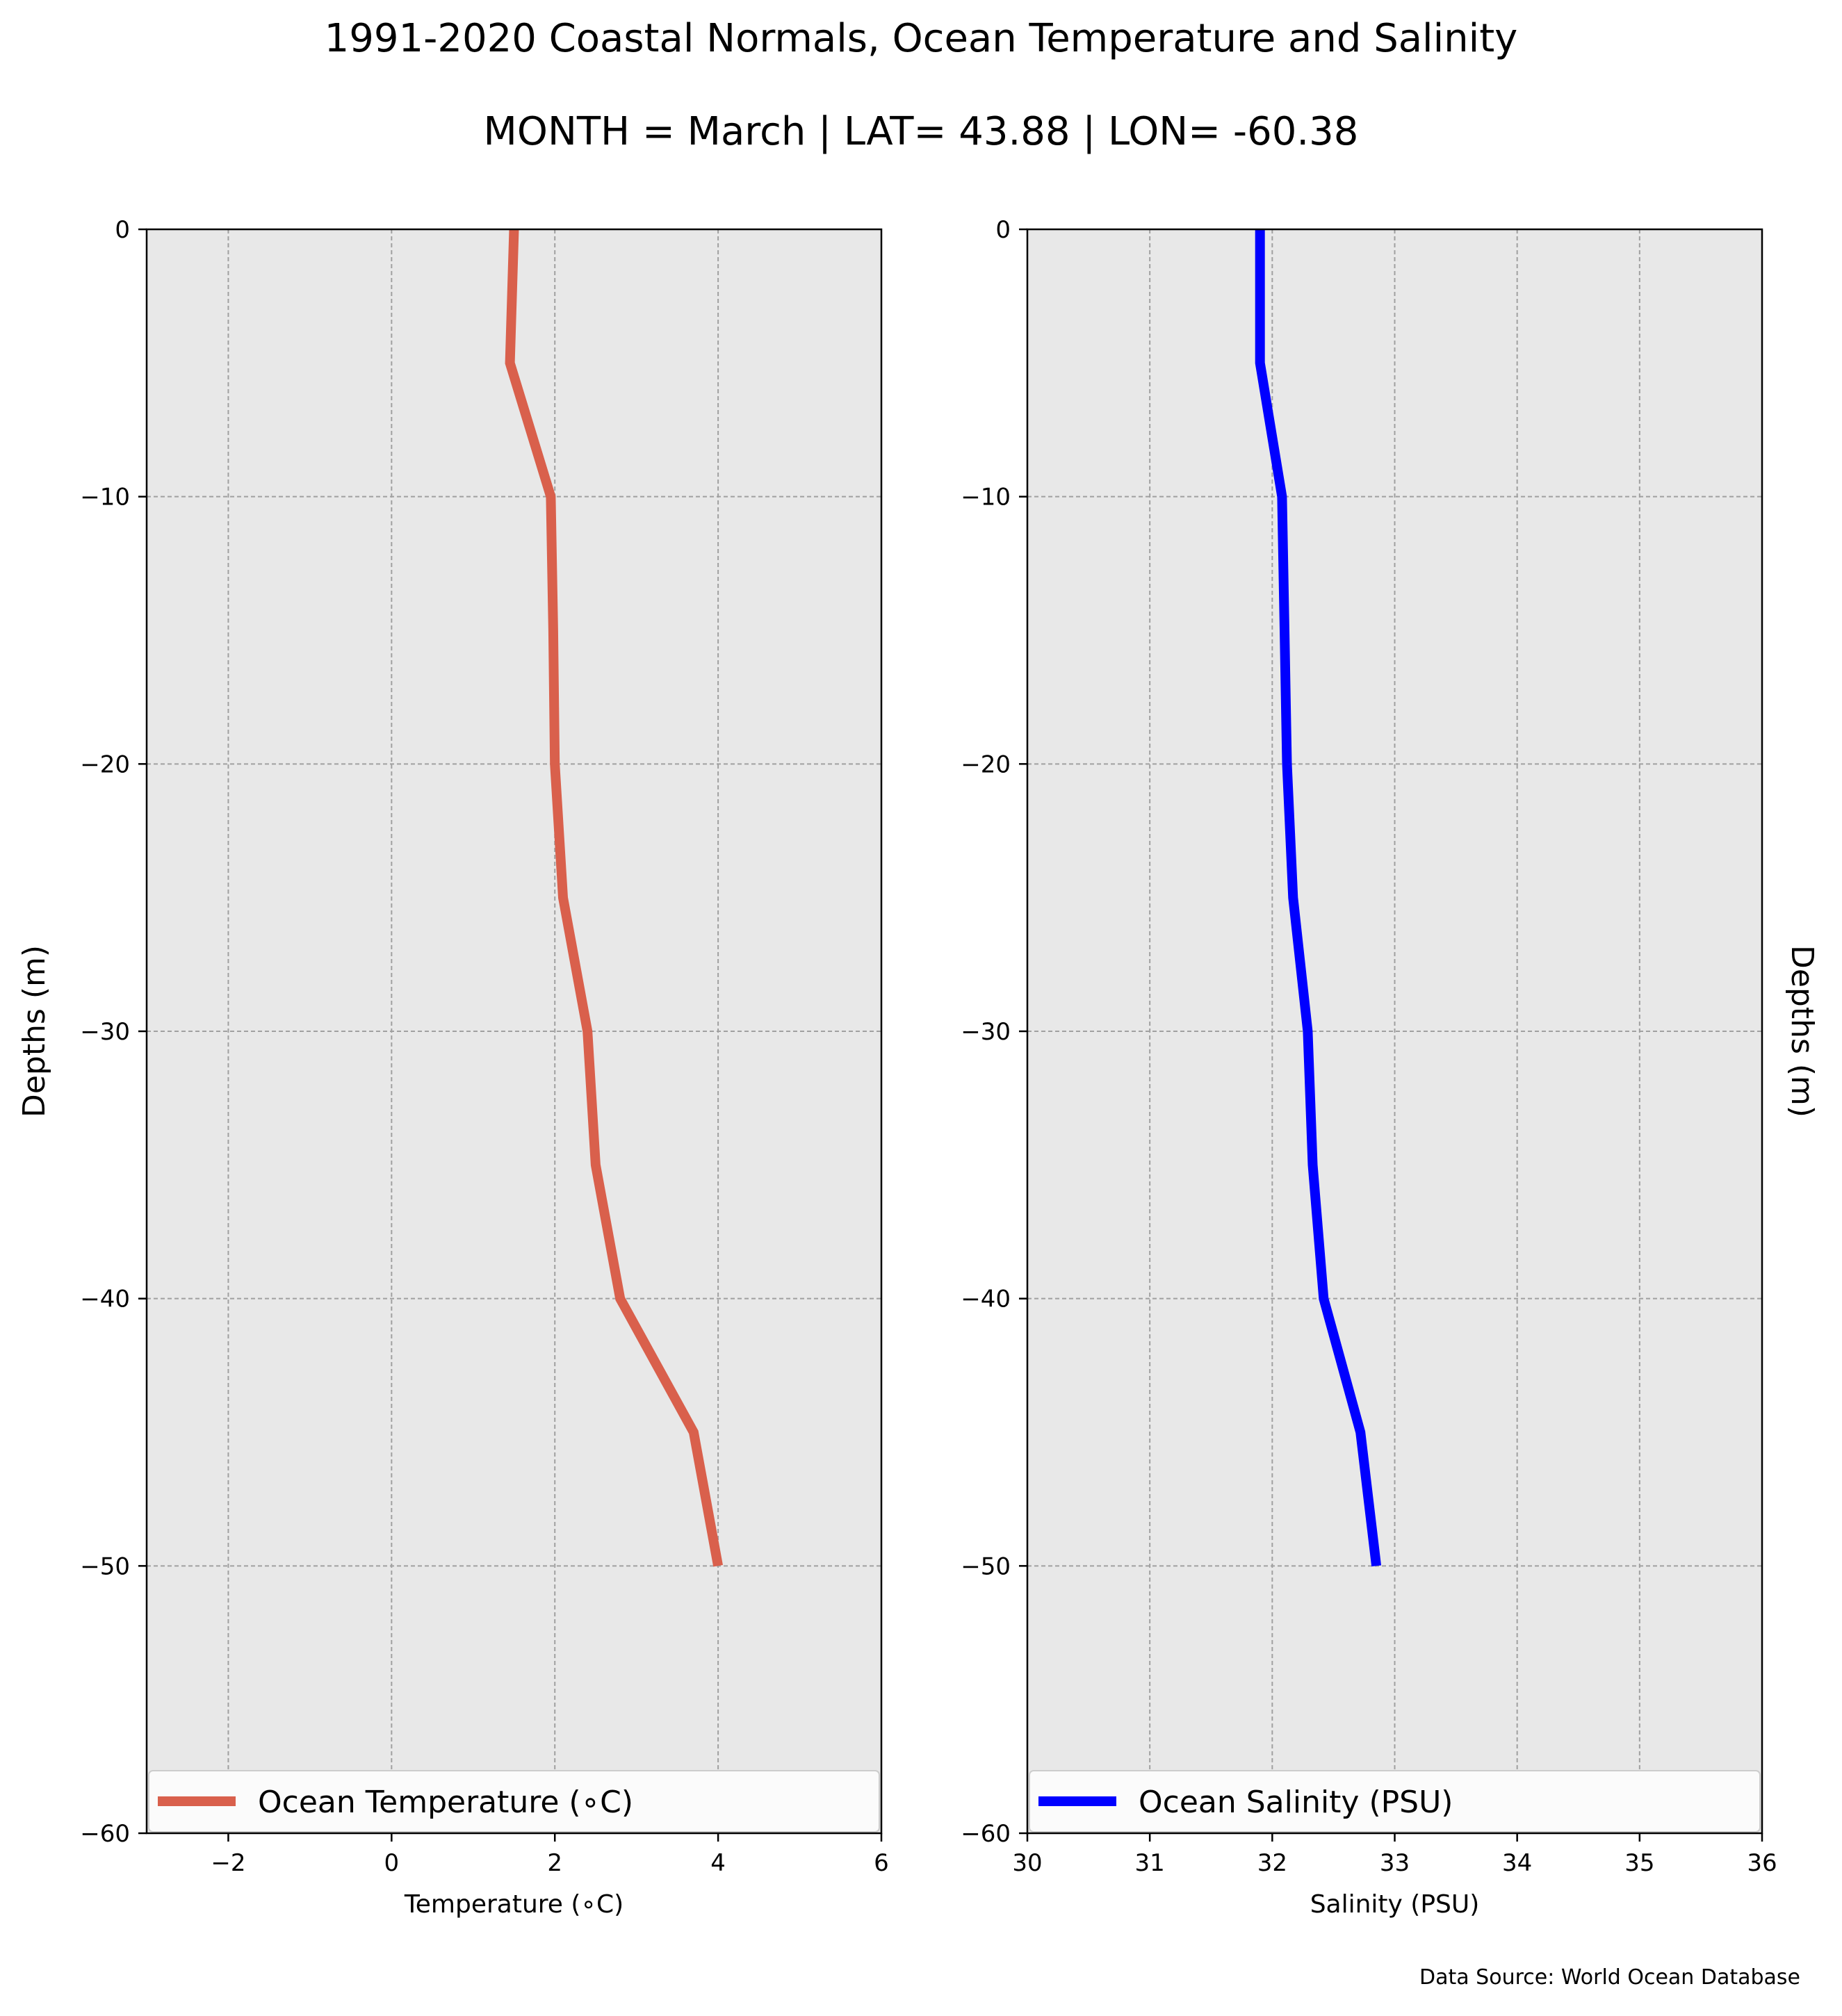  I want to click on temperature-ytick-label: −30, so click(105, 1032).